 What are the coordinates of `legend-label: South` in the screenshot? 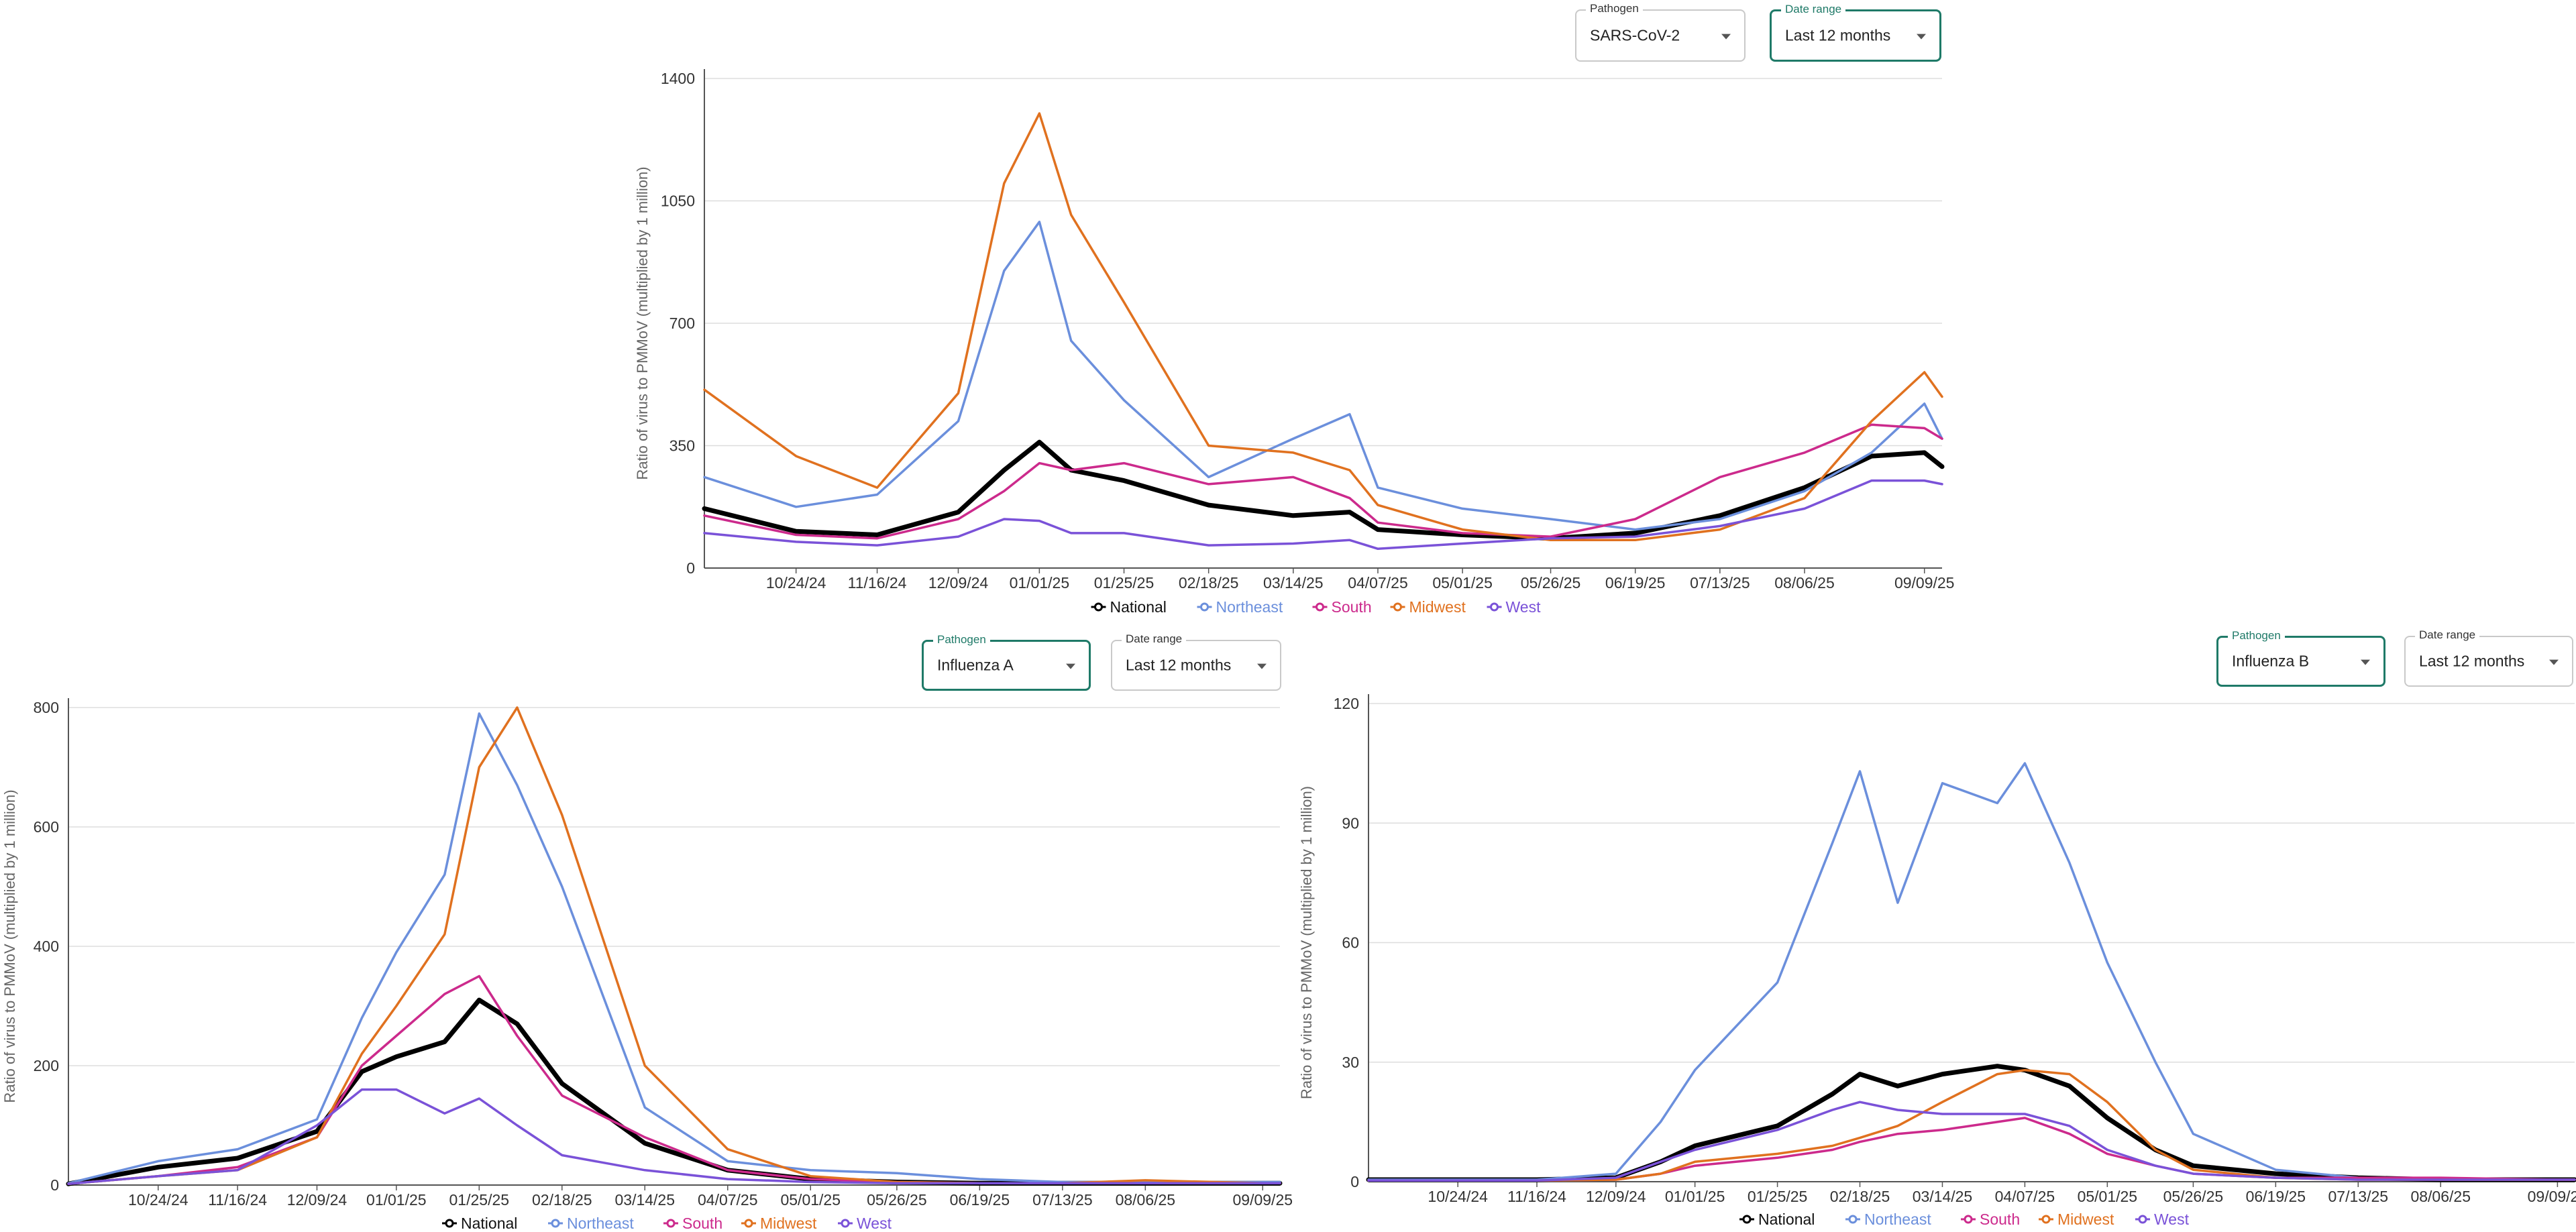 It's located at (1352, 607).